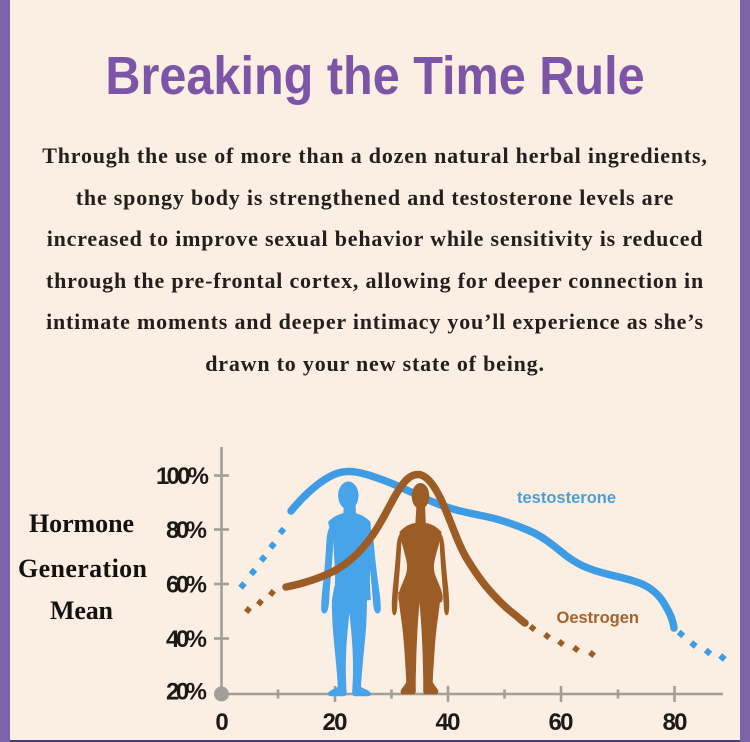 Image resolution: width=750 pixels, height=742 pixels. I want to click on svg-text: 80%, so click(186, 530).